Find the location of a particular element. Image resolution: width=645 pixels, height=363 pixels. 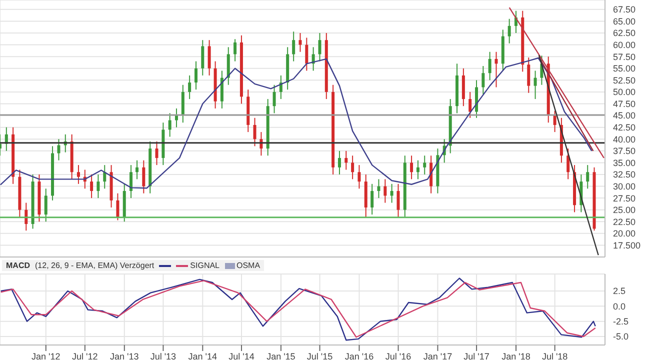

y-tick-label: 60.00 is located at coordinates (624, 45).